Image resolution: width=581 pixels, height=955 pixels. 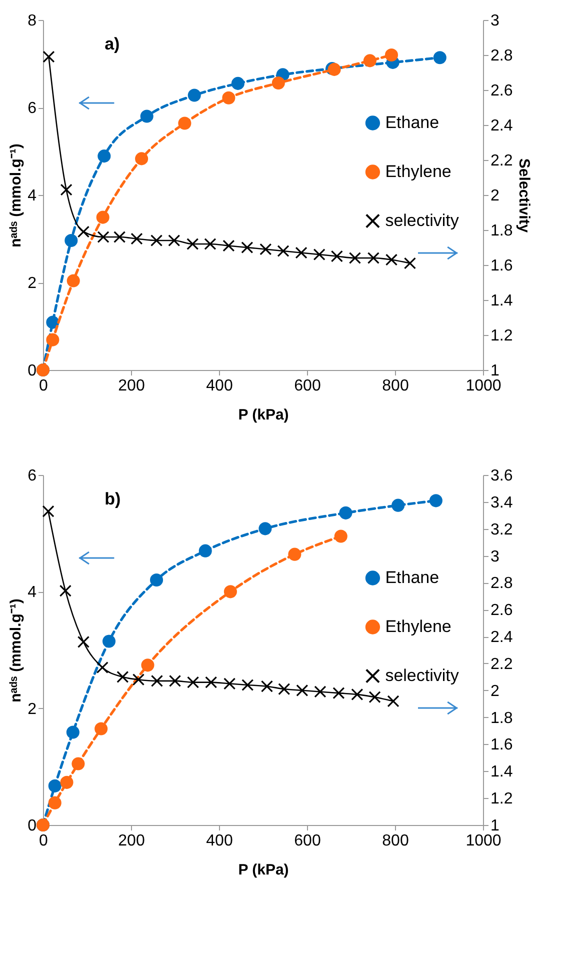 I want to click on y-tick-label: 2, so click(x=32, y=709).